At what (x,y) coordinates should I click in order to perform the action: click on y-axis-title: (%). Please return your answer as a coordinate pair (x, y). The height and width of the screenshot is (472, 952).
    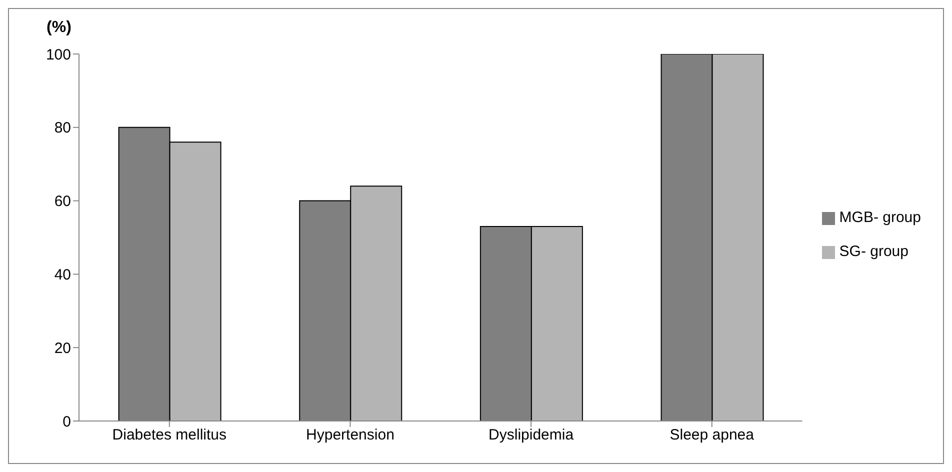
    Looking at the image, I should click on (59, 27).